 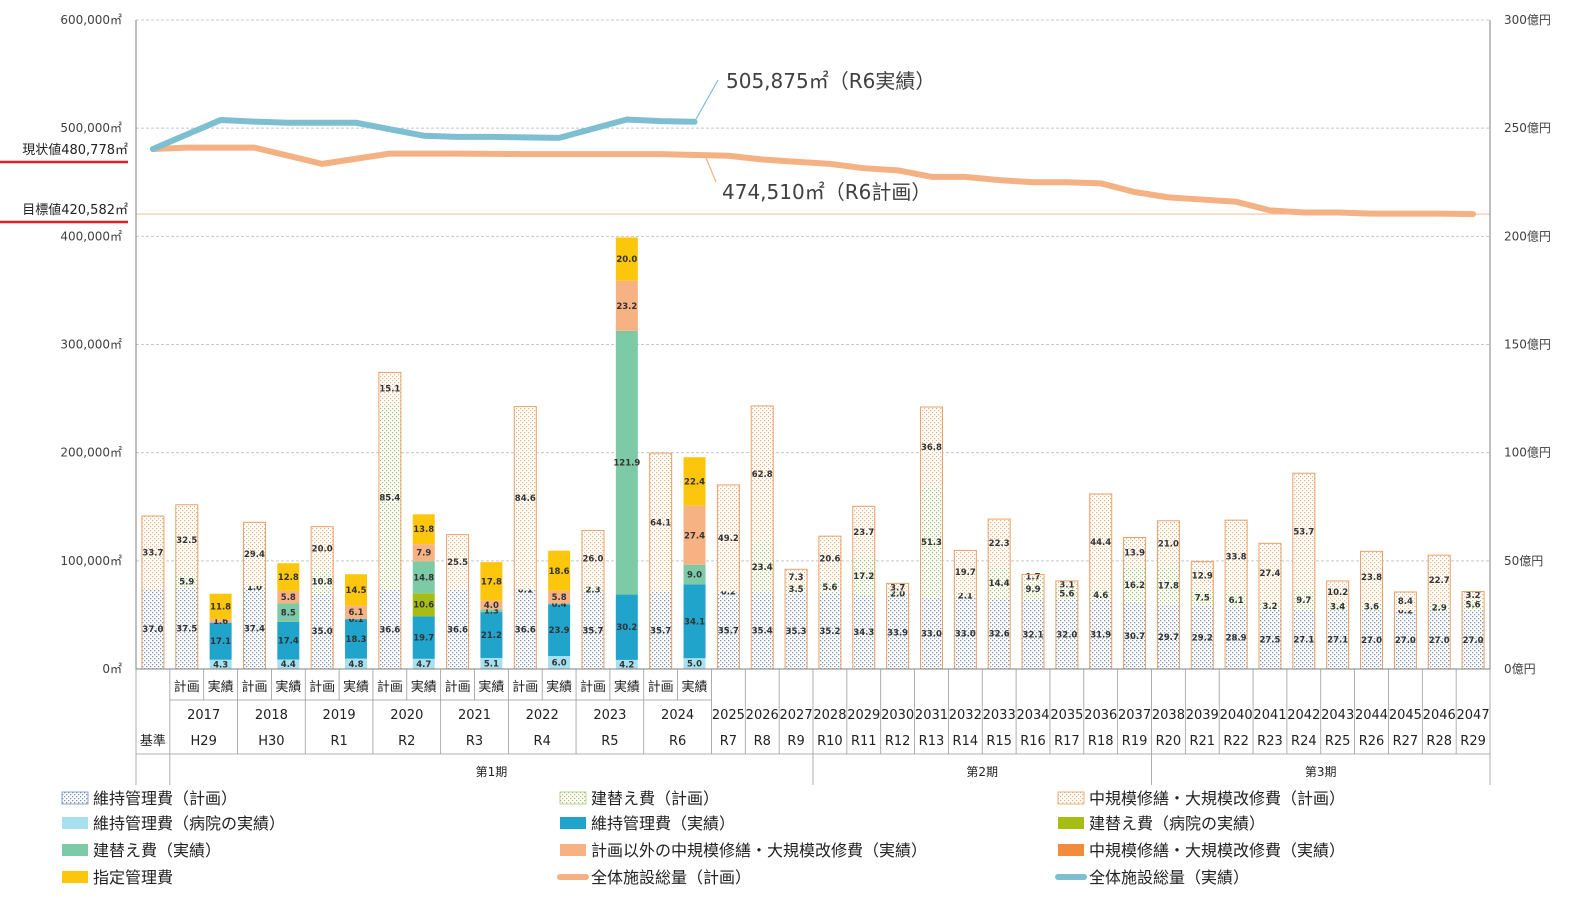 I want to click on bar-value-label: 35.2, so click(x=829, y=632).